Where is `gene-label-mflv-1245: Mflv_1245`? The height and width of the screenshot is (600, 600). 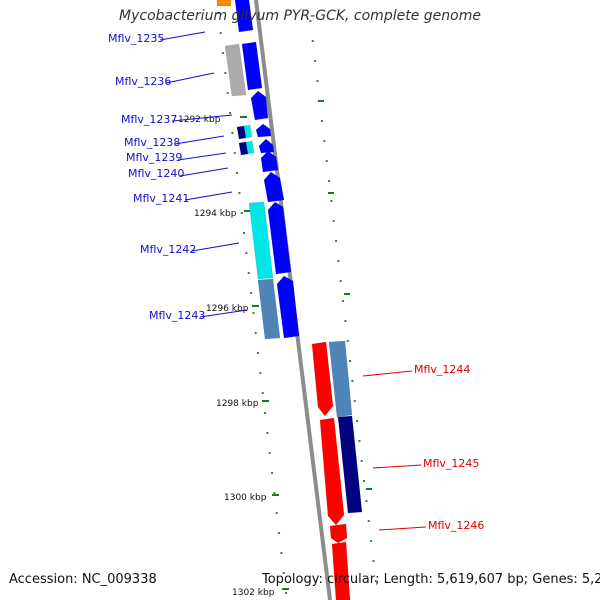 gene-label-mflv-1245: Mflv_1245 is located at coordinates (451, 463).